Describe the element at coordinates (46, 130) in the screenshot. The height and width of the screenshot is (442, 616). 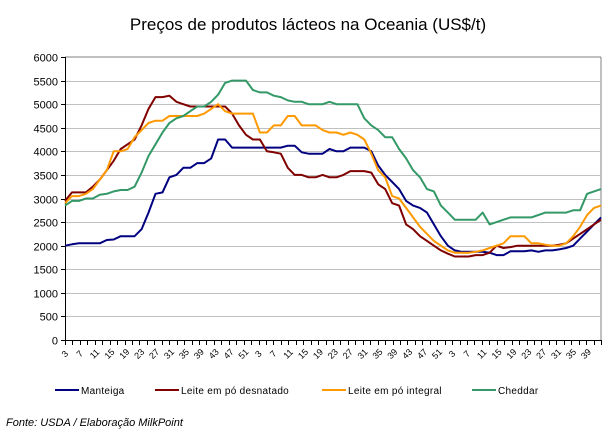
I see `y-tick-label: 4500` at that location.